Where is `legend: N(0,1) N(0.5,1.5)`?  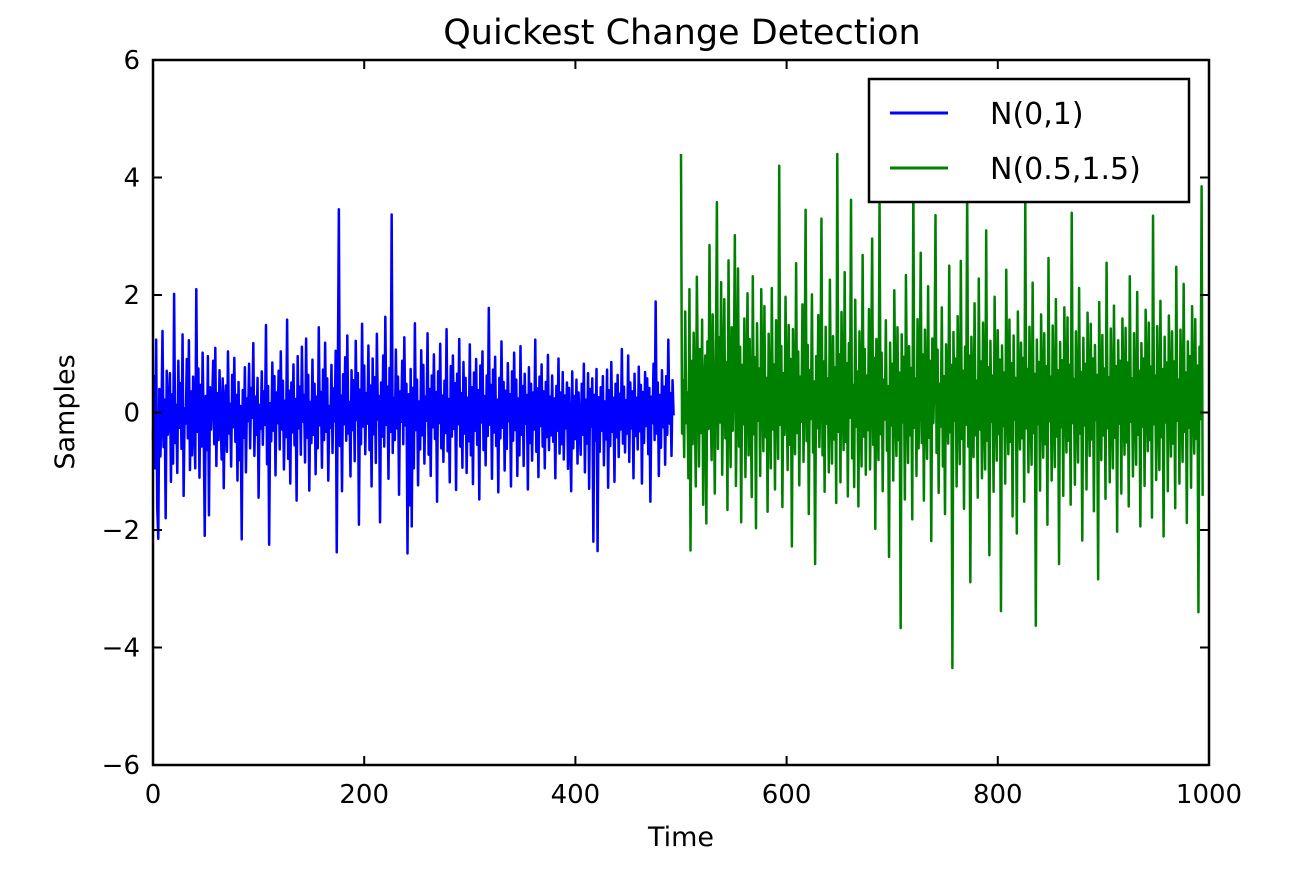
legend: N(0,1) N(0.5,1.5) is located at coordinates (1029, 140).